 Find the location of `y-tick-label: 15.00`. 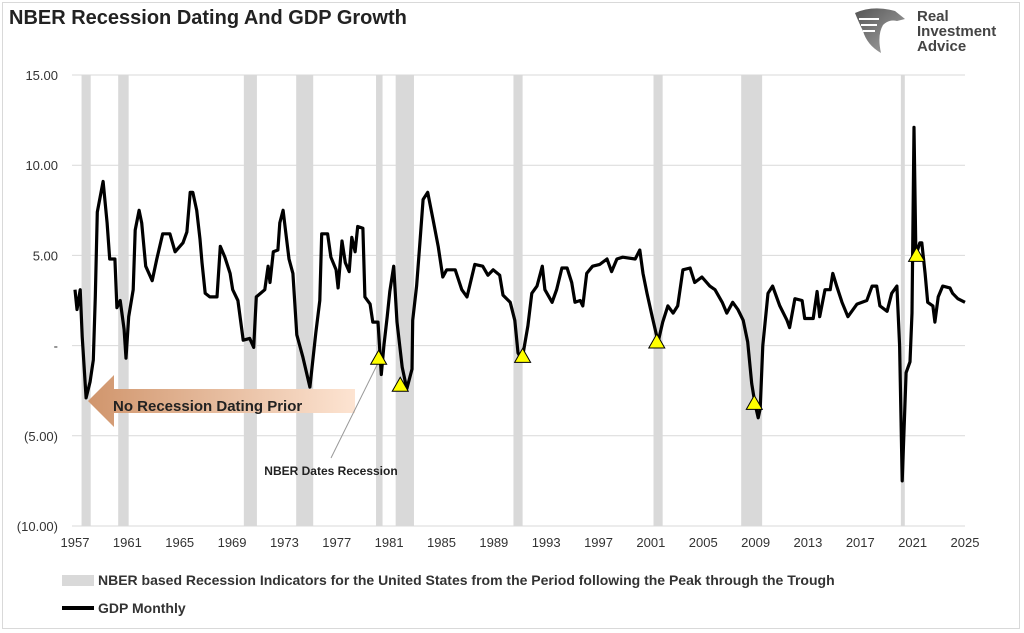

y-tick-label: 15.00 is located at coordinates (41, 75).